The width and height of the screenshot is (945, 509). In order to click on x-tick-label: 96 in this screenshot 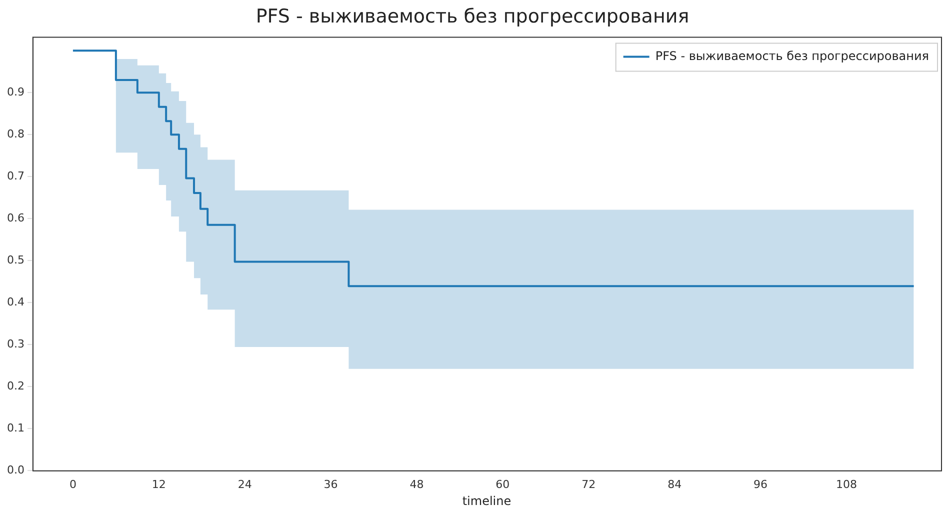, I will do `click(761, 484)`.